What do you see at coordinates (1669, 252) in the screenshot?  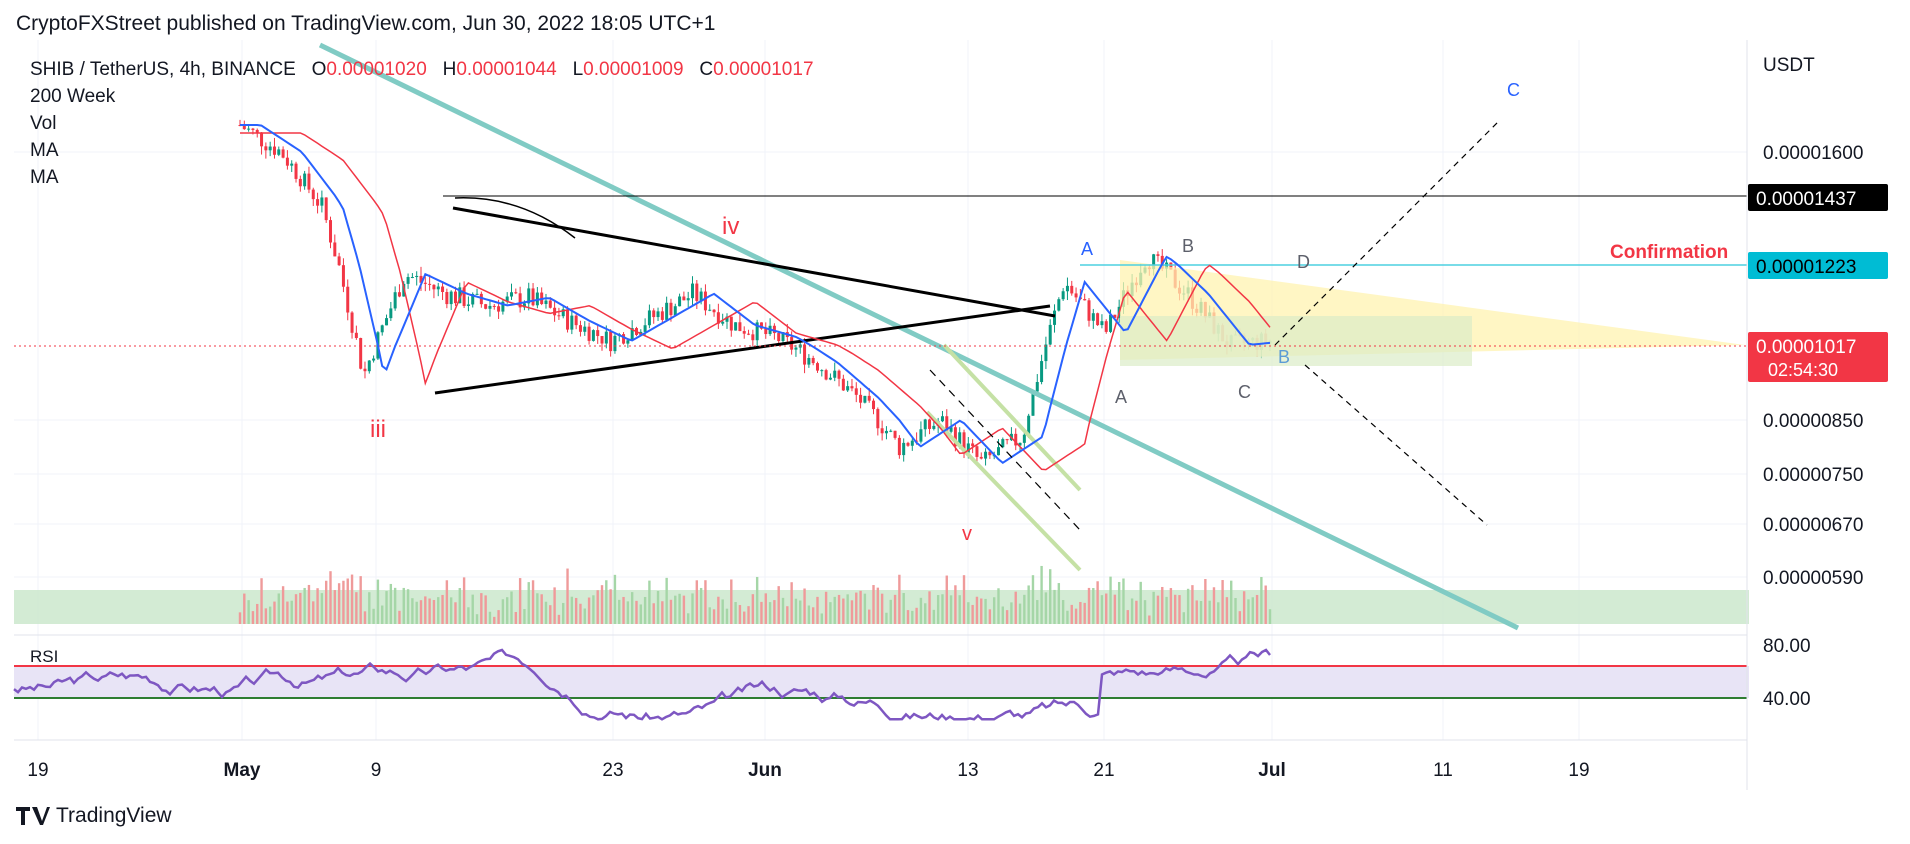 I see `confirmation-label: Confirmation` at bounding box center [1669, 252].